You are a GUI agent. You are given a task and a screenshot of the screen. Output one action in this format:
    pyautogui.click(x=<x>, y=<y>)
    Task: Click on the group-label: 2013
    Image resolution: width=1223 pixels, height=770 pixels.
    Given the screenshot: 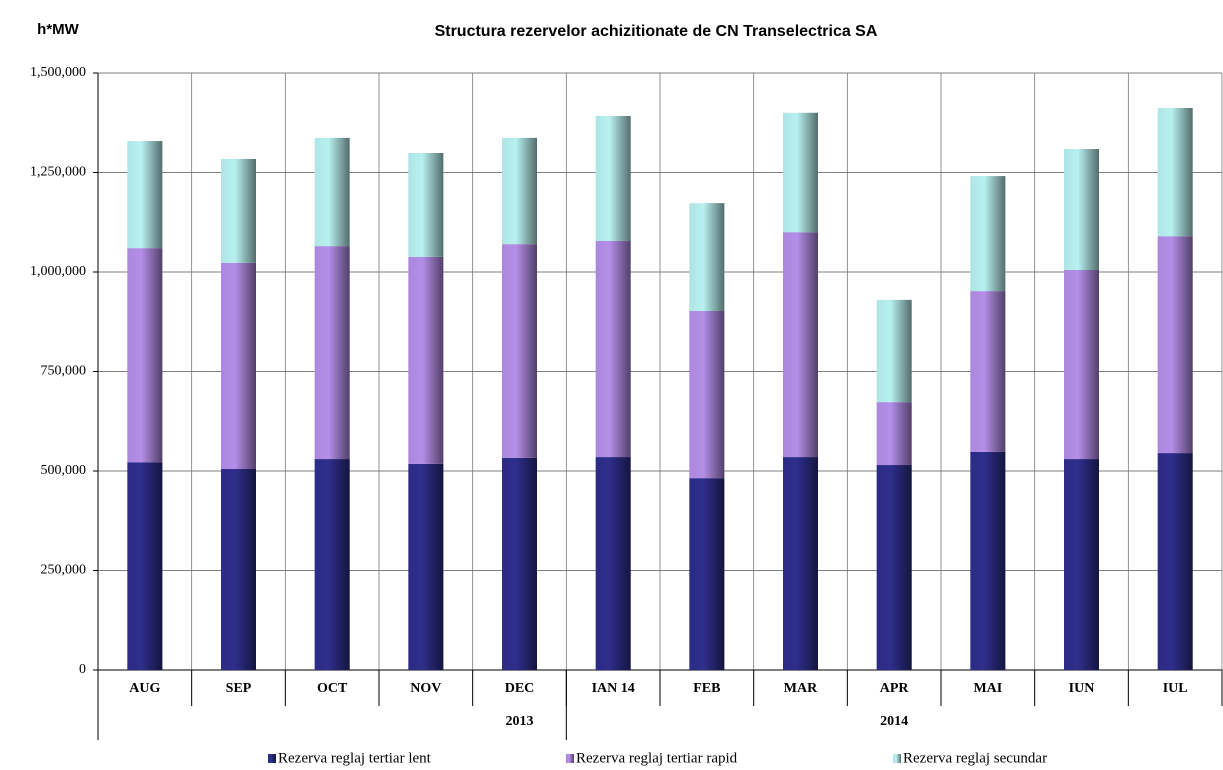 What is the action you would take?
    pyautogui.click(x=520, y=721)
    